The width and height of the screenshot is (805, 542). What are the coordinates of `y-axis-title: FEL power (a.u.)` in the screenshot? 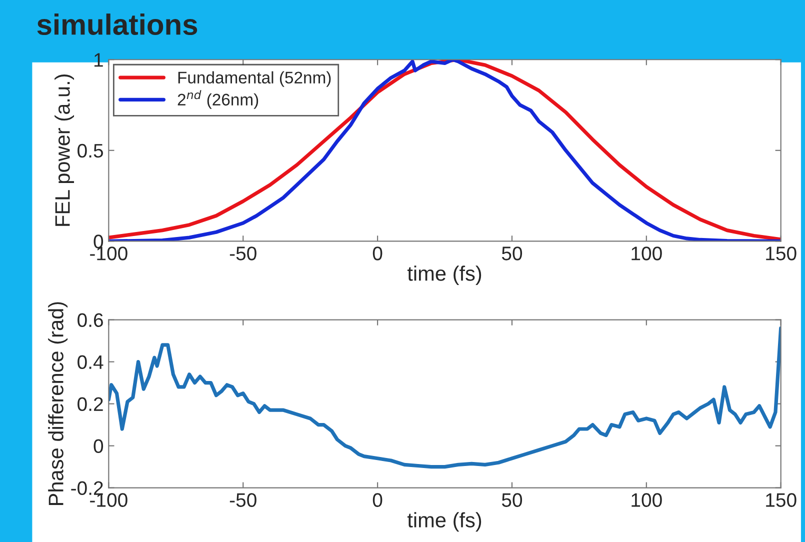 It's located at (64, 150).